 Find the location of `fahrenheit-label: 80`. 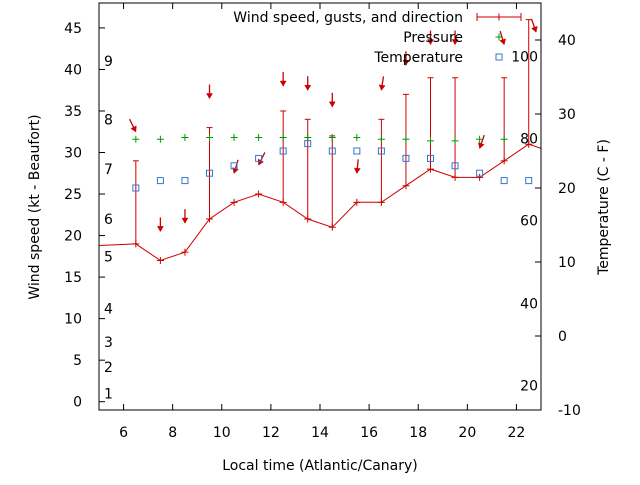

fahrenheit-label: 80 is located at coordinates (529, 139).